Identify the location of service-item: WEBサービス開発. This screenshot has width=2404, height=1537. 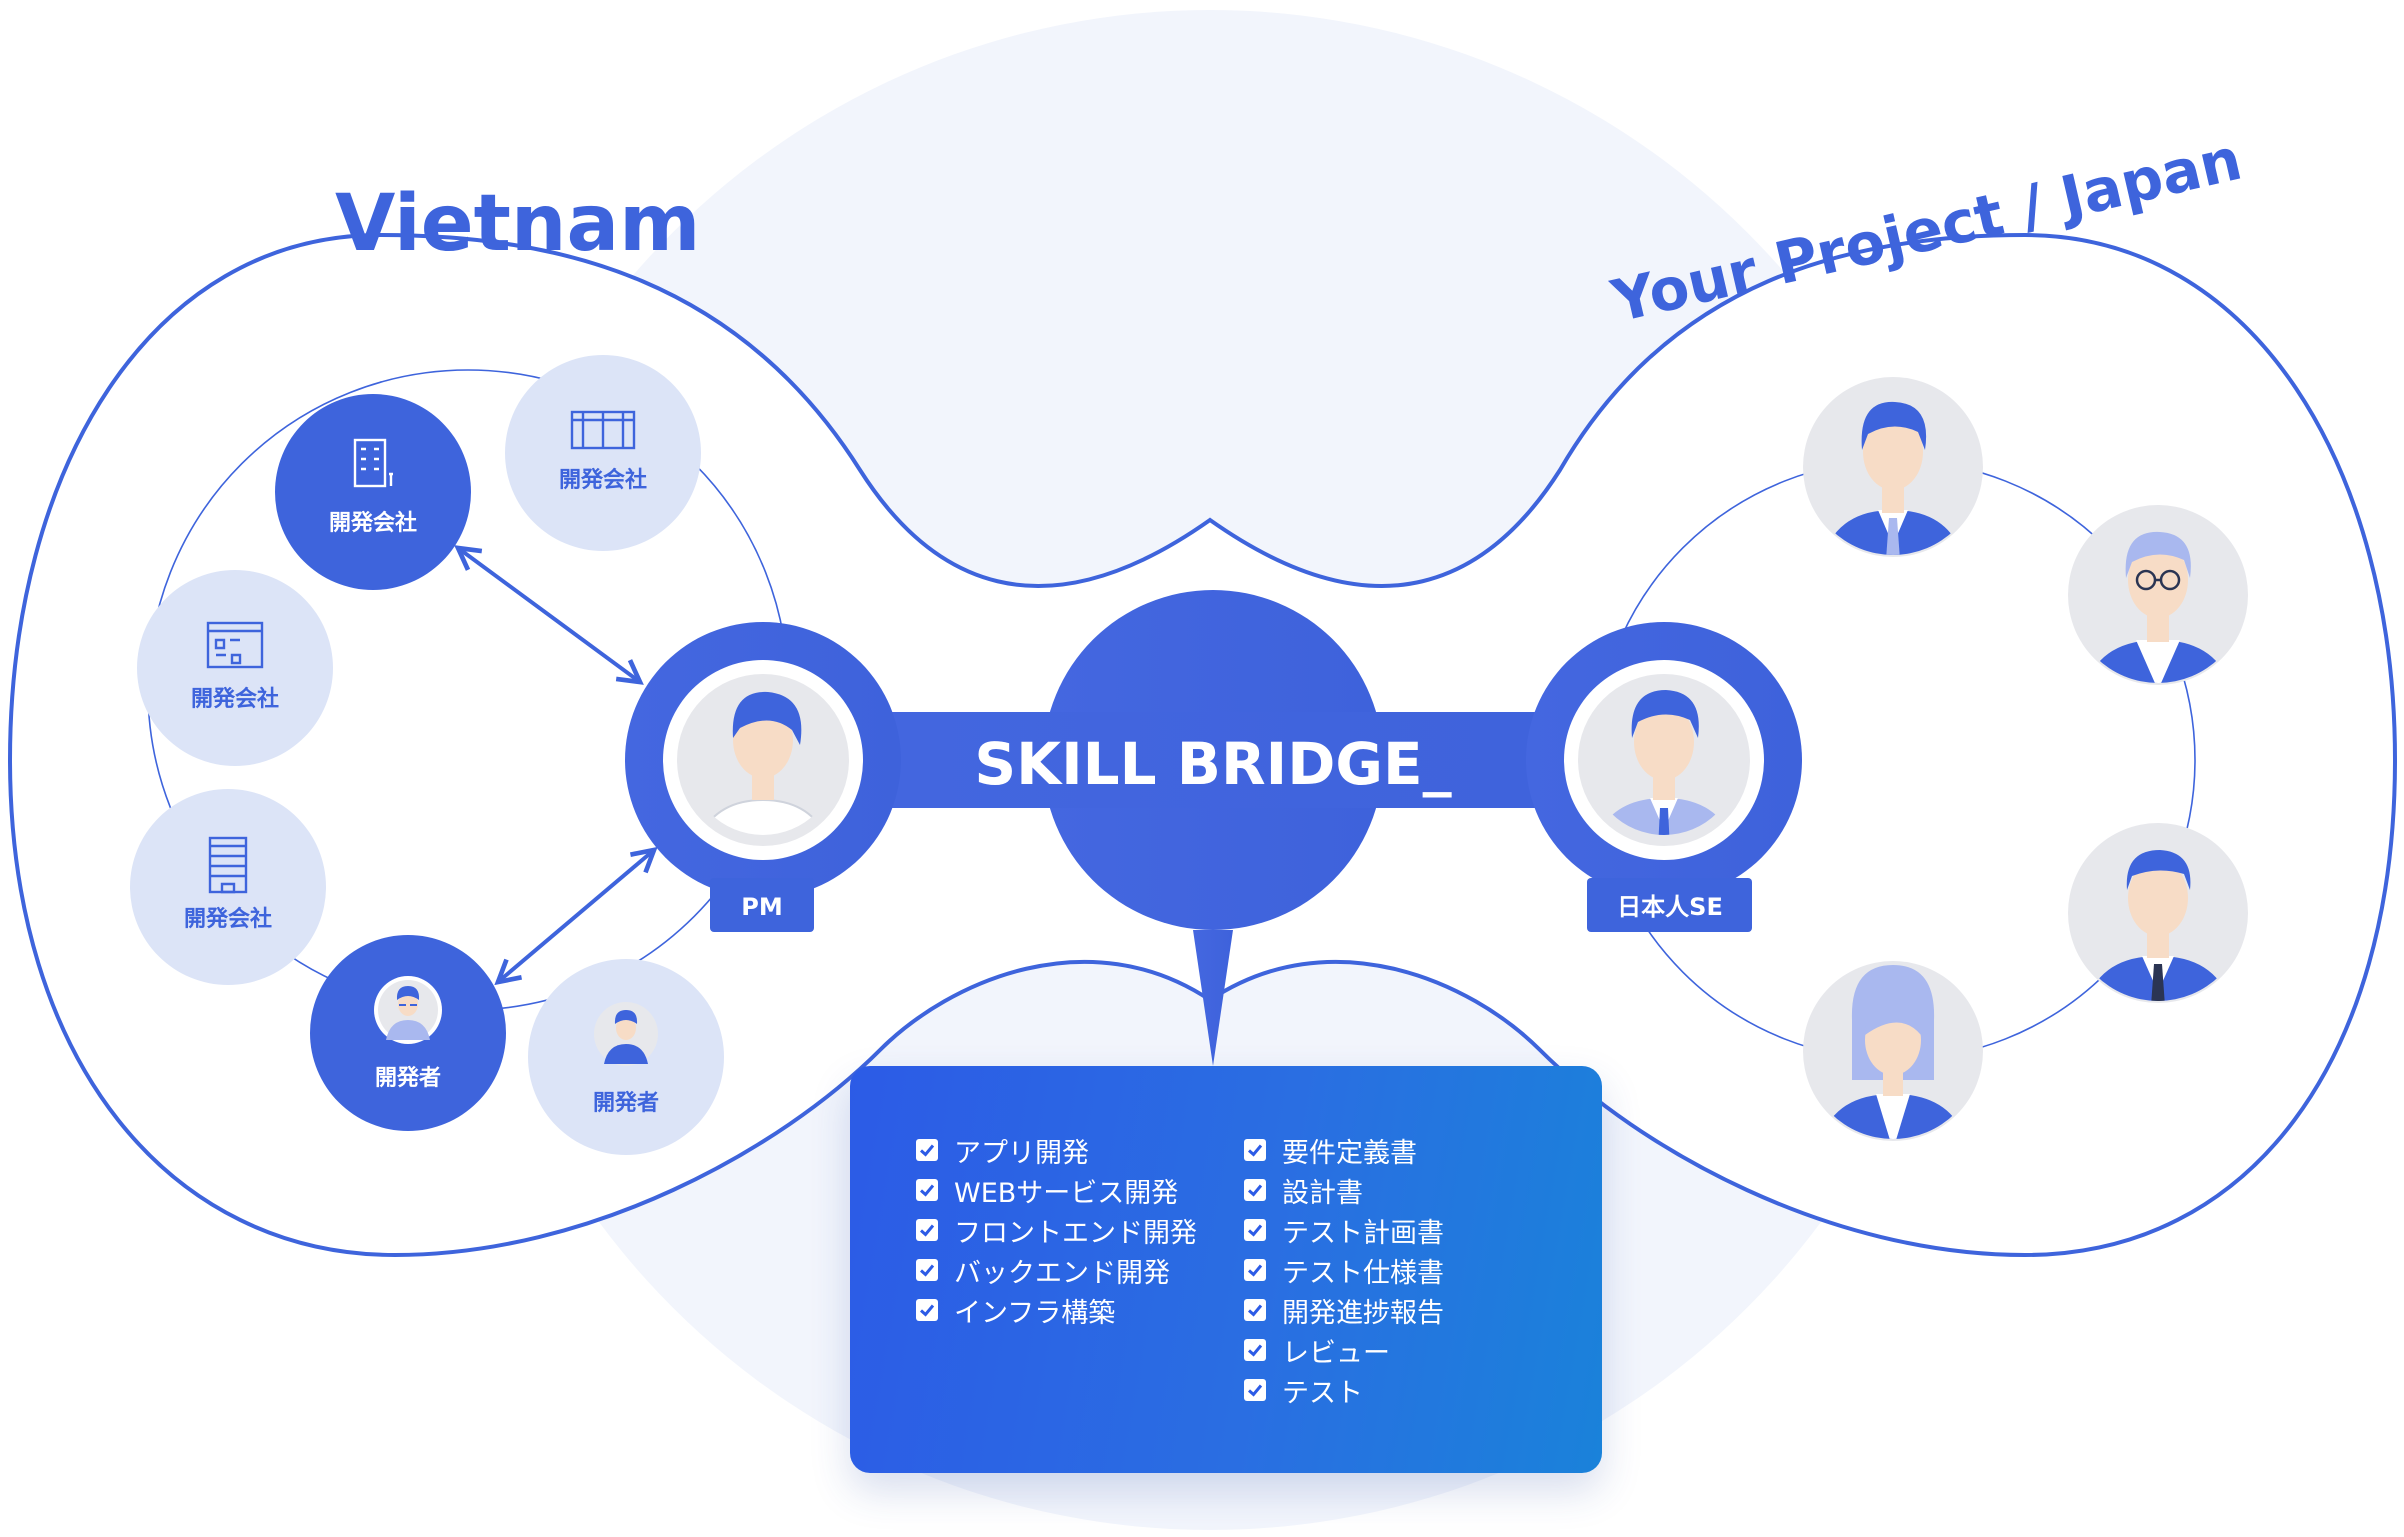
(1056, 1190).